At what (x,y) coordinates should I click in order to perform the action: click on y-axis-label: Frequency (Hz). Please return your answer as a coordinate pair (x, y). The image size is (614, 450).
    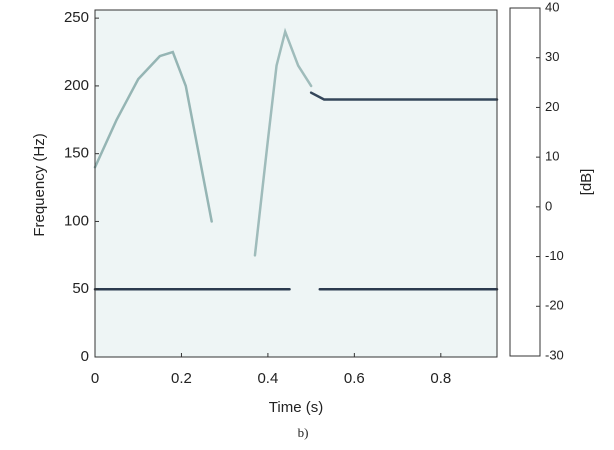
    Looking at the image, I should click on (39, 184).